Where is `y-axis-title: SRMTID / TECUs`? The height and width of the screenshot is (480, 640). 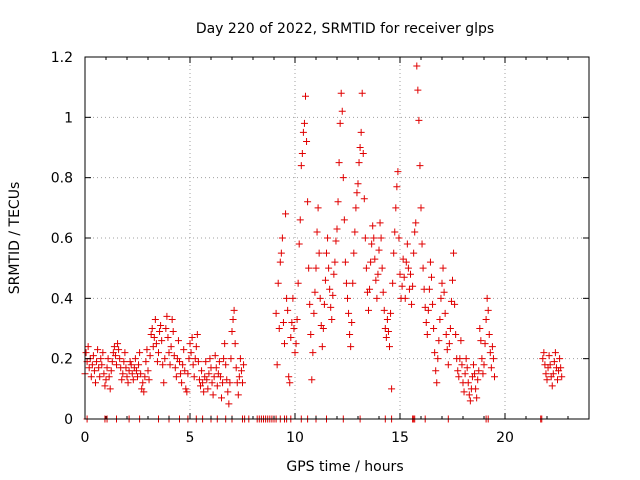
y-axis-title: SRMTID / TECUs is located at coordinates (15, 238).